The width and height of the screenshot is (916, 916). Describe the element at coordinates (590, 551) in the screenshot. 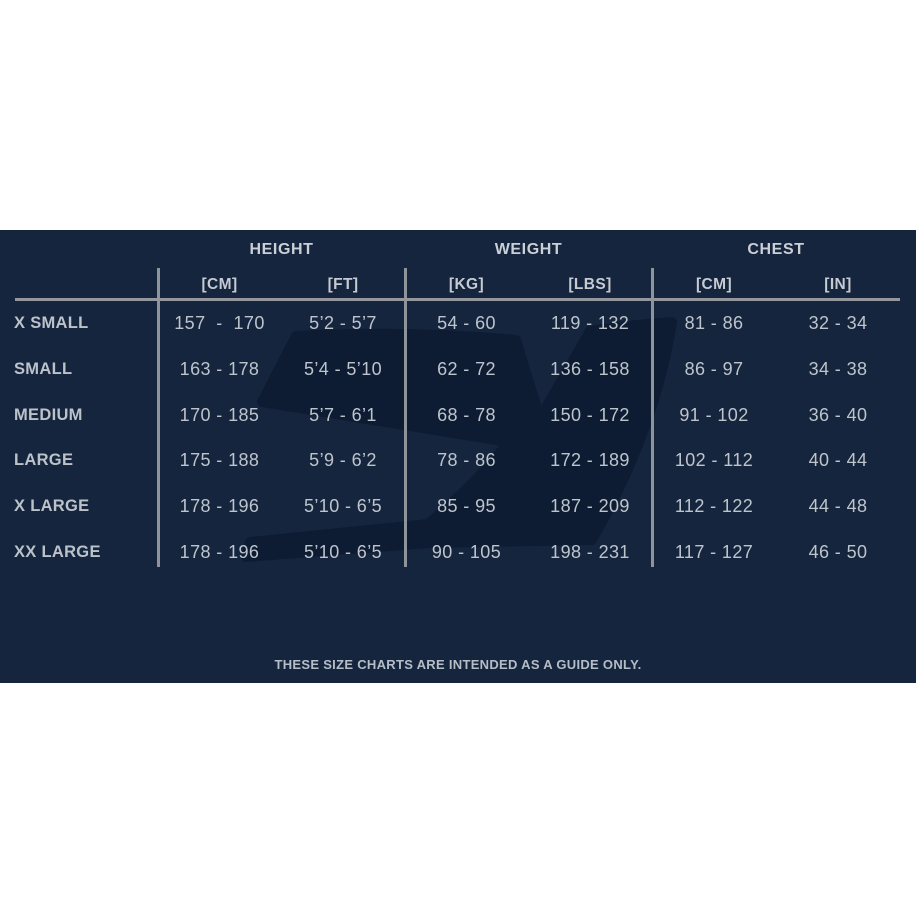

I see `xx-large-weight-lbs: 198 - 231` at that location.